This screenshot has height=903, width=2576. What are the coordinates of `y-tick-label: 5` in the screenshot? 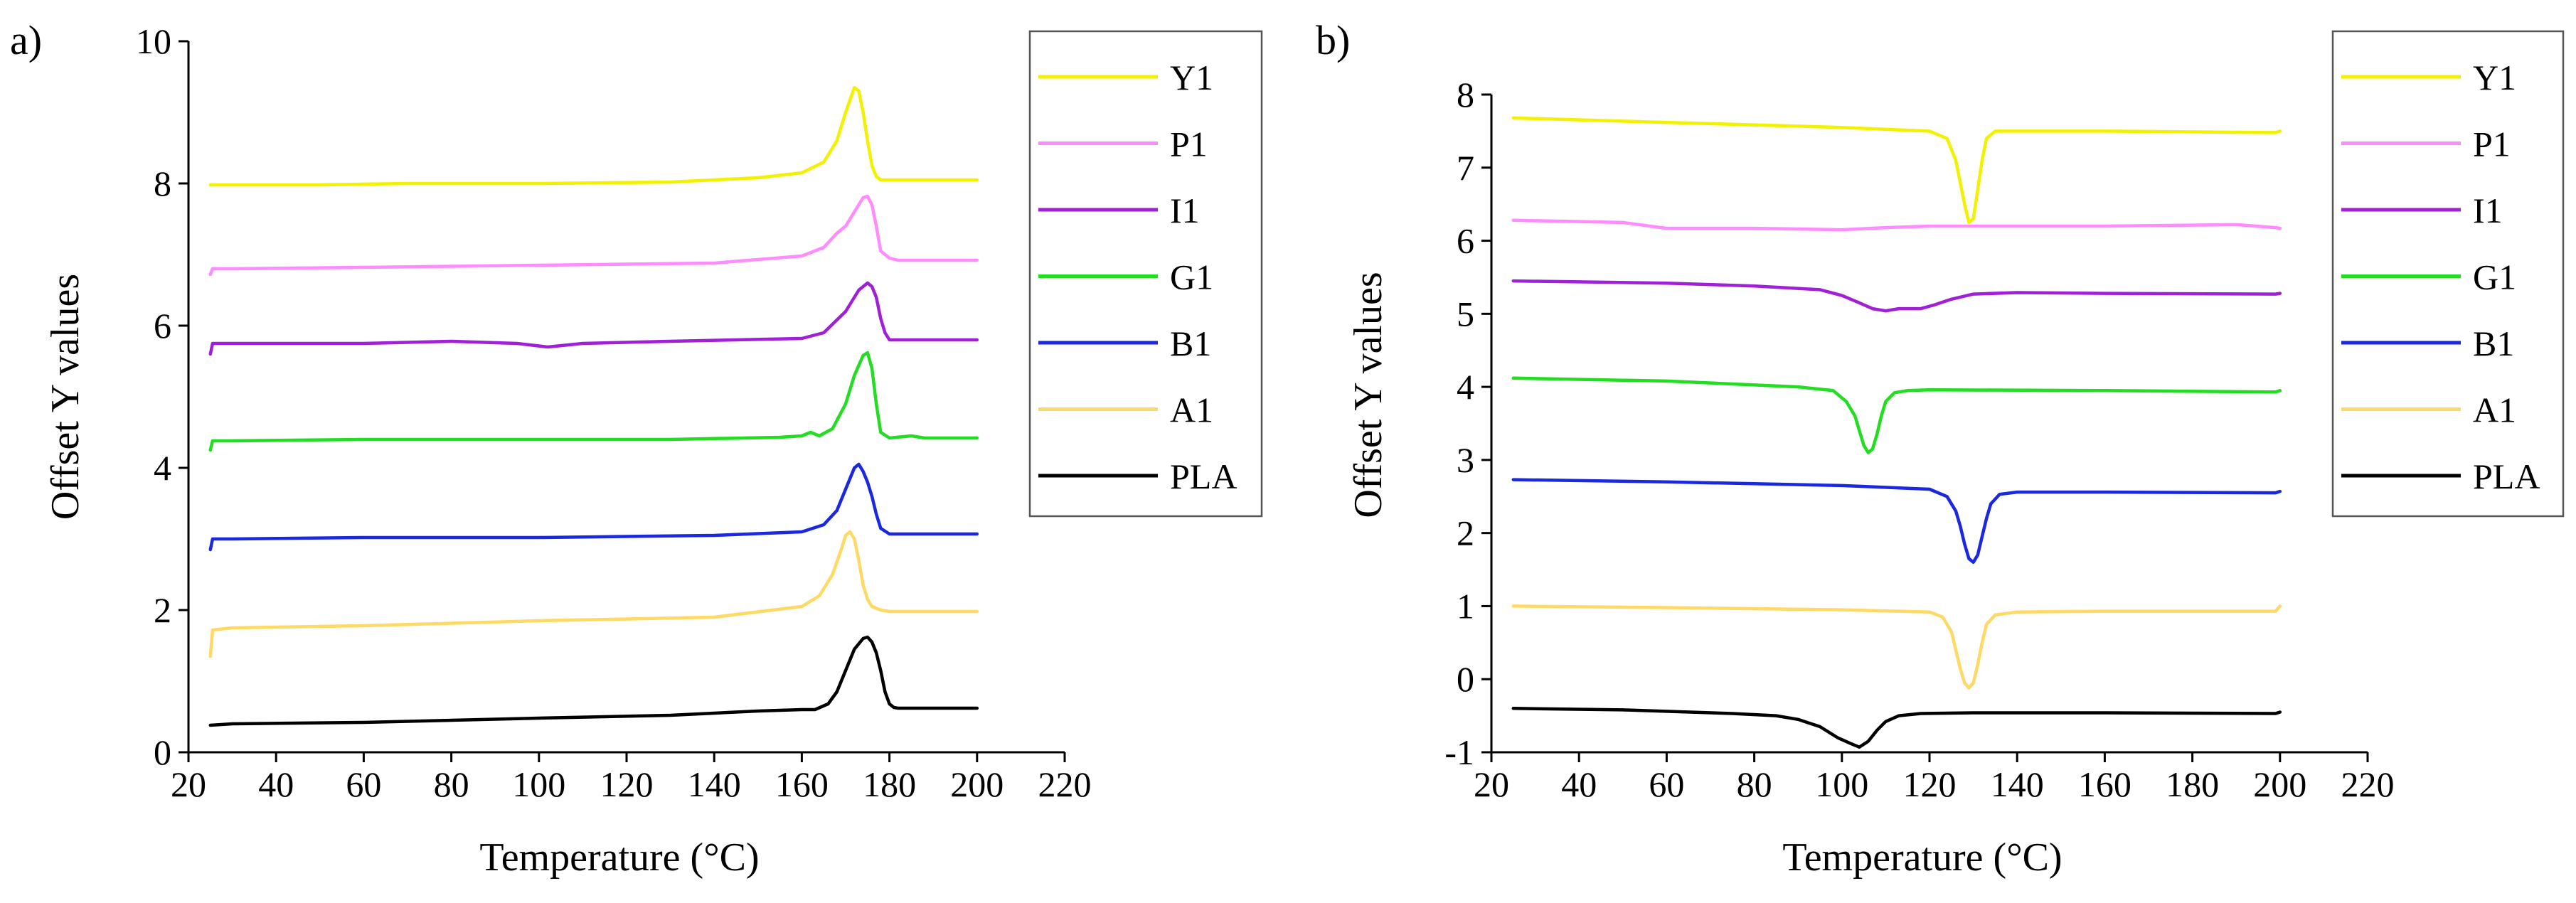 It's located at (1465, 313).